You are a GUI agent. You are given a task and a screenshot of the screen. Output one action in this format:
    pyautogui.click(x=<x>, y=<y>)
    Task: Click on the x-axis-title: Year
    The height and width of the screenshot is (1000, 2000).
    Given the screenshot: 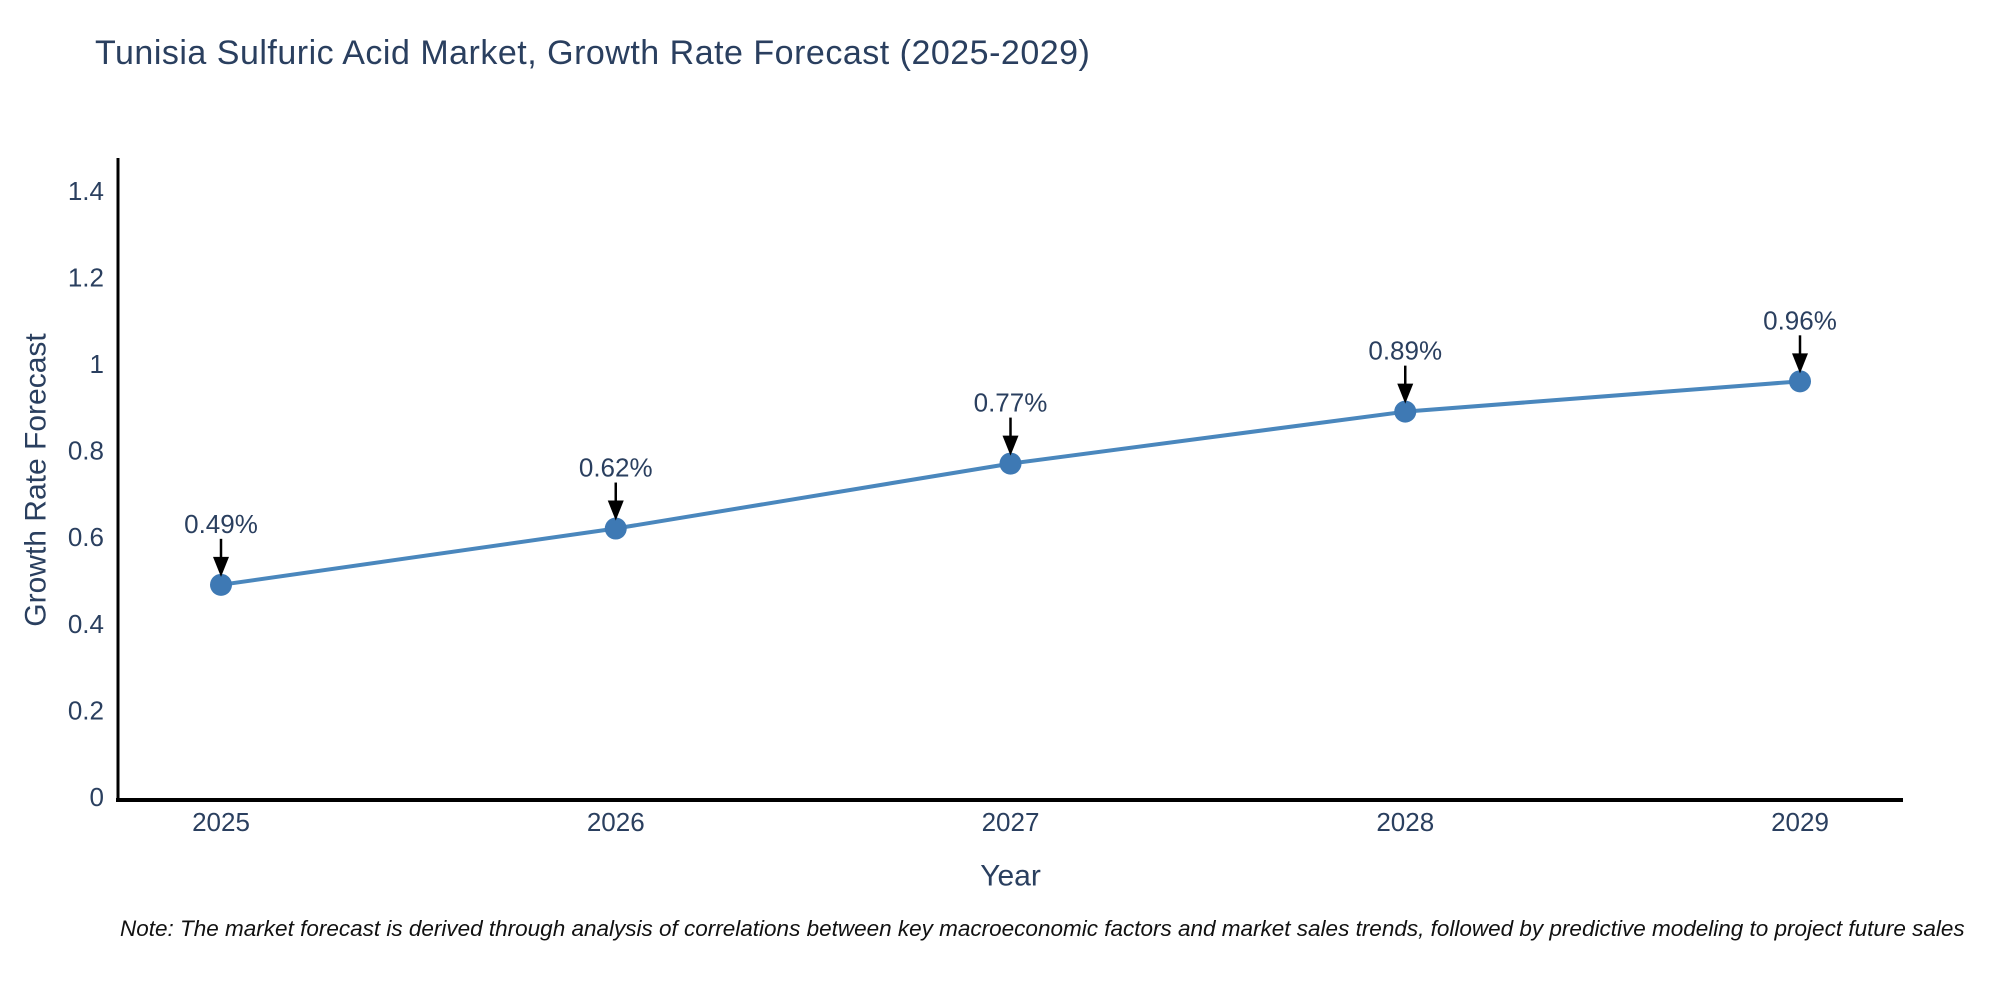 What is the action you would take?
    pyautogui.click(x=1010, y=876)
    